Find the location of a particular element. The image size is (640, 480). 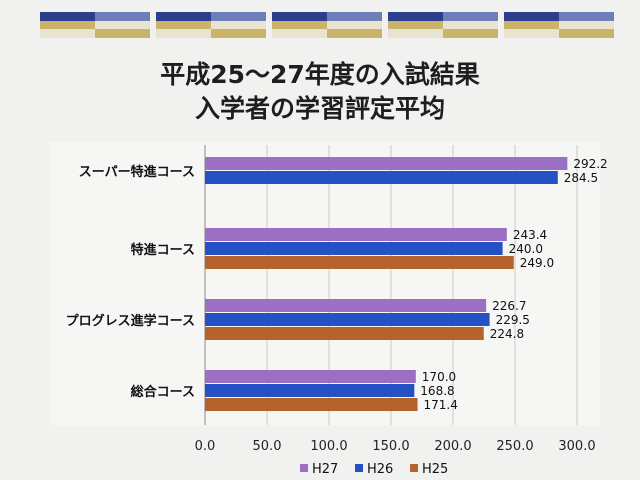

chart-title: 平成25～27年度の入試結果 入学者の学習評定平均 is located at coordinates (320, 92).